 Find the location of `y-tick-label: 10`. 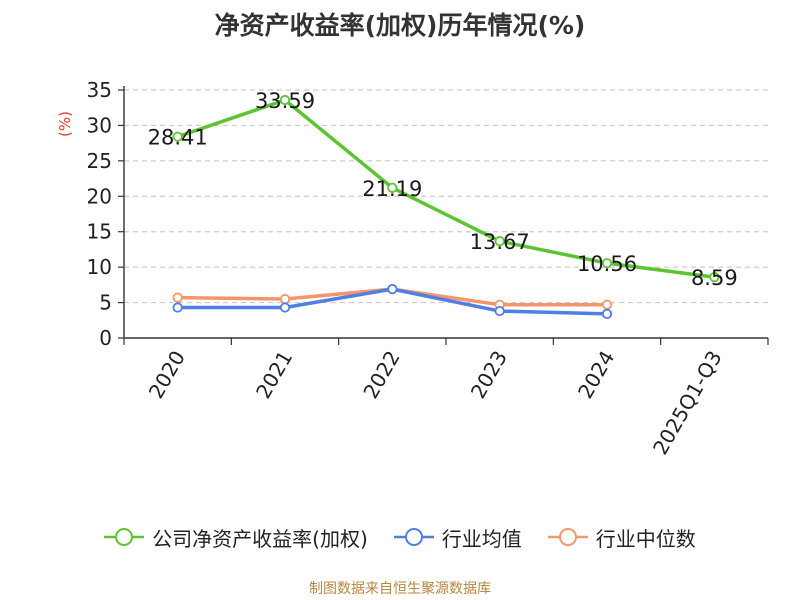

y-tick-label: 10 is located at coordinates (99, 267).